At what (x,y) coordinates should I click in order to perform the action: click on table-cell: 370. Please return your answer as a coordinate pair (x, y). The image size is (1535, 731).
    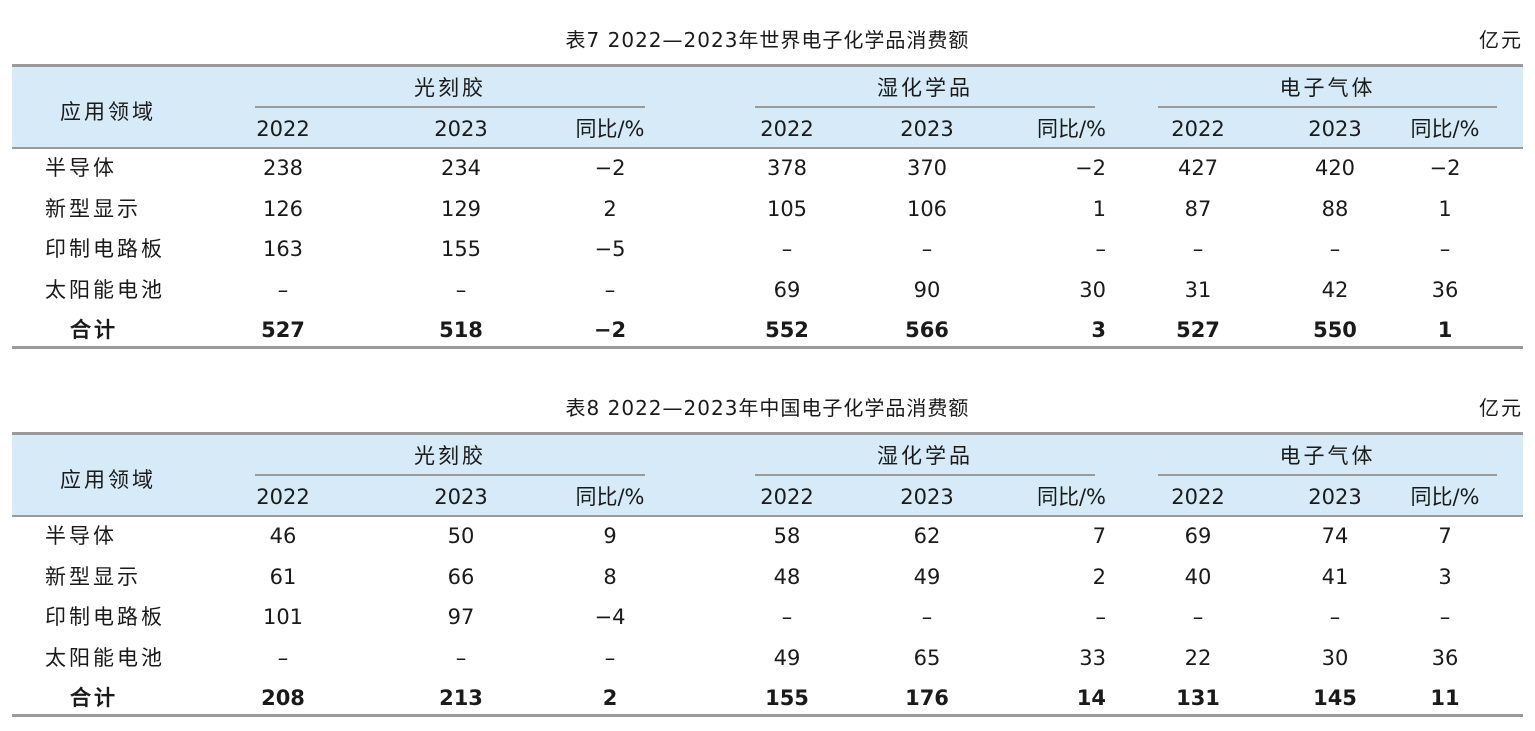
    Looking at the image, I should click on (927, 168).